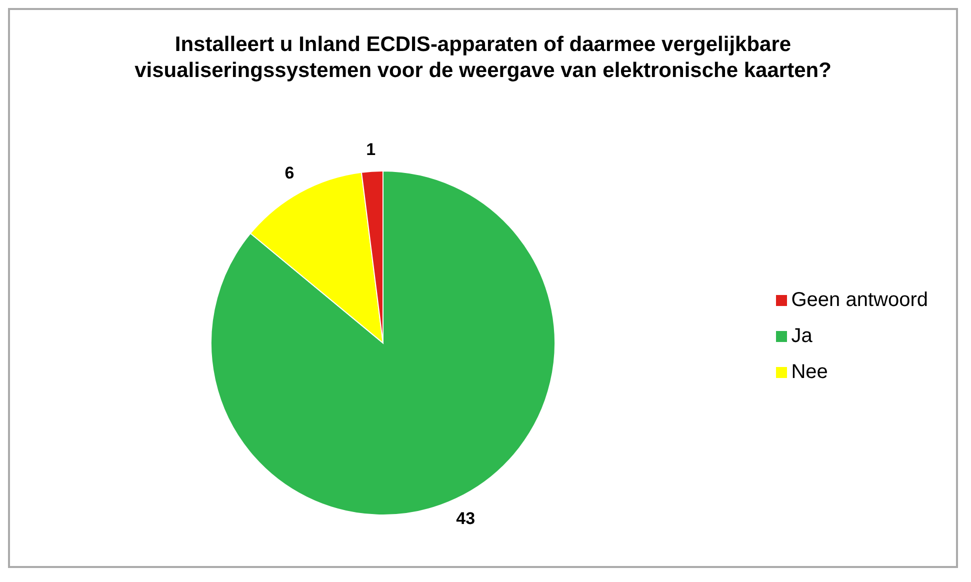 The height and width of the screenshot is (582, 971). What do you see at coordinates (371, 149) in the screenshot?
I see `data-label: 1` at bounding box center [371, 149].